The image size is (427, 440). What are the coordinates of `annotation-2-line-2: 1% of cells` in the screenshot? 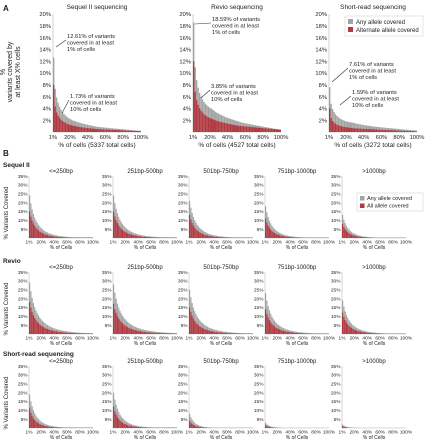 It's located at (226, 33).